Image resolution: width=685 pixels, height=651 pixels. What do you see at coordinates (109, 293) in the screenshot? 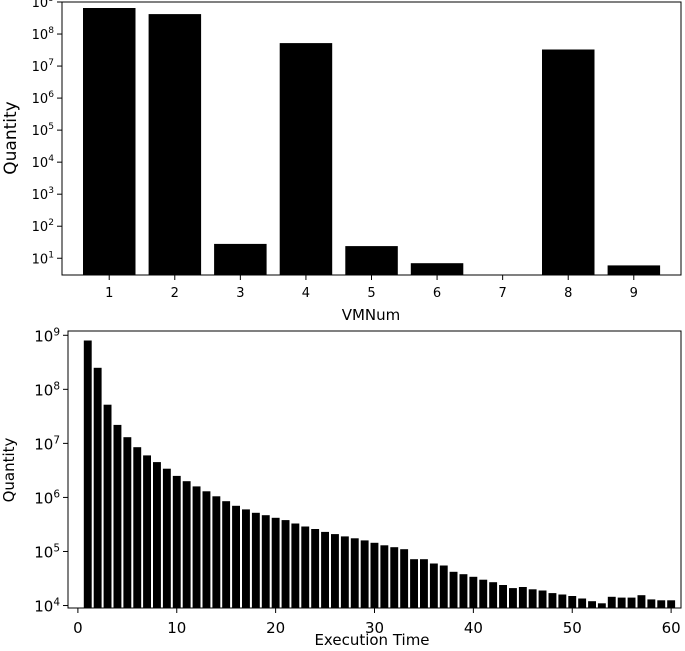
I see `chart1-x-tick-label: 1` at bounding box center [109, 293].